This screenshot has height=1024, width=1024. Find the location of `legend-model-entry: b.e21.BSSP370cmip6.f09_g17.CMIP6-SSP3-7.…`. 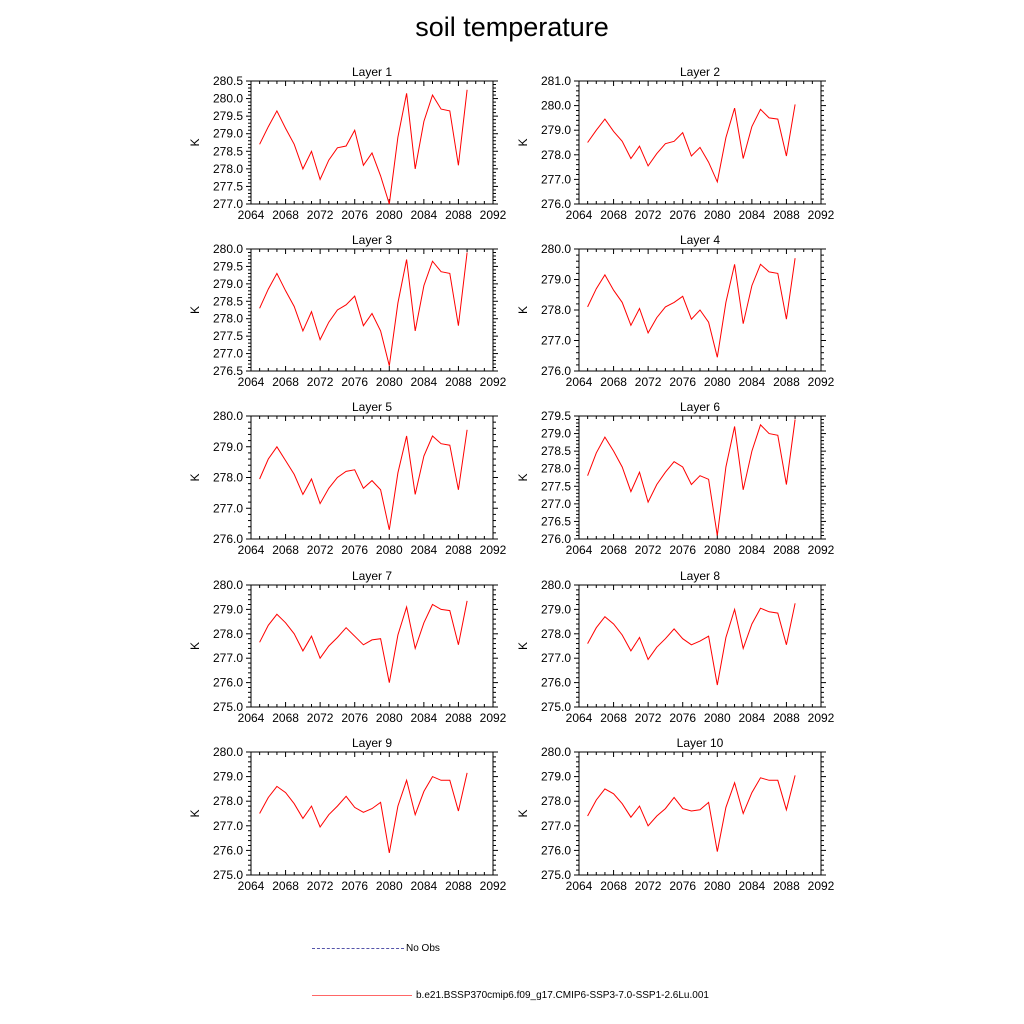

legend-model-entry: b.e21.BSSP370cmip6.f09_g17.CMIP6-SSP3-7.… is located at coordinates (510, 995).